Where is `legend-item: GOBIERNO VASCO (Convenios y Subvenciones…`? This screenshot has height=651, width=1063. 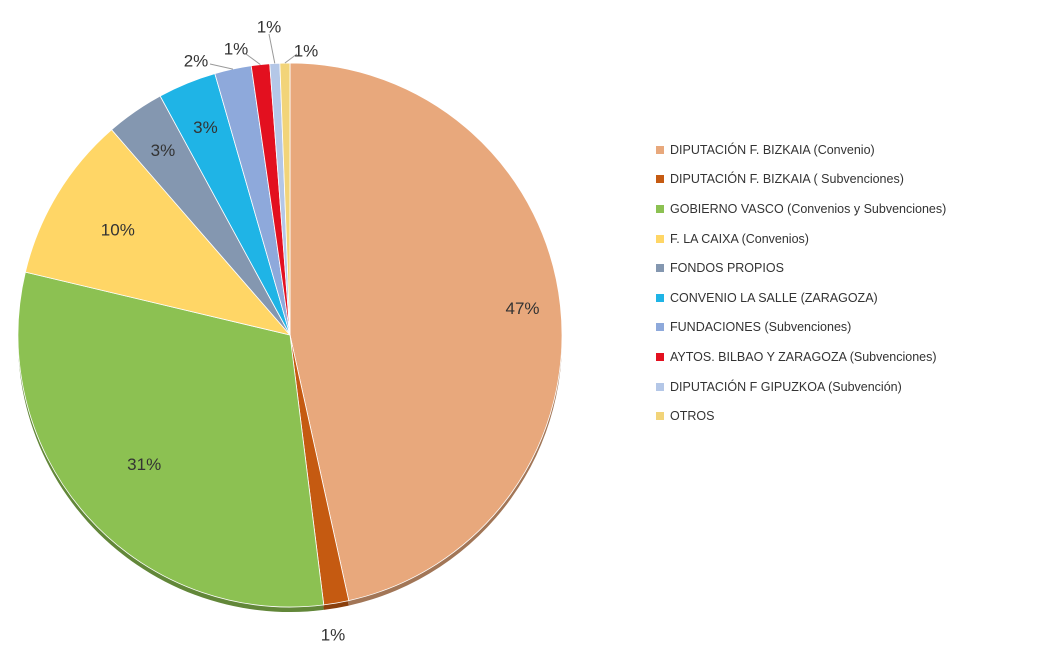 legend-item: GOBIERNO VASCO (Convenios y Subvenciones… is located at coordinates (801, 209).